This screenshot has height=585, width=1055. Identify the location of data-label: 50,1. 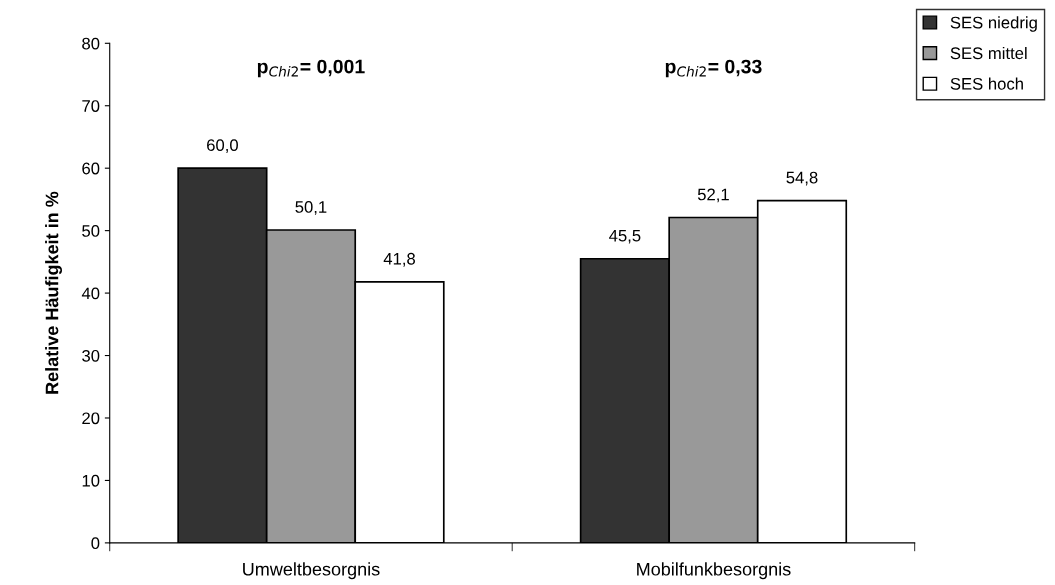
(311, 208).